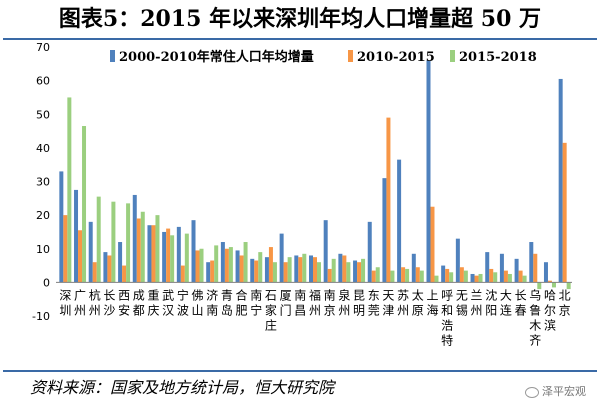  I want to click on y-tick-label: 60, so click(43, 81).